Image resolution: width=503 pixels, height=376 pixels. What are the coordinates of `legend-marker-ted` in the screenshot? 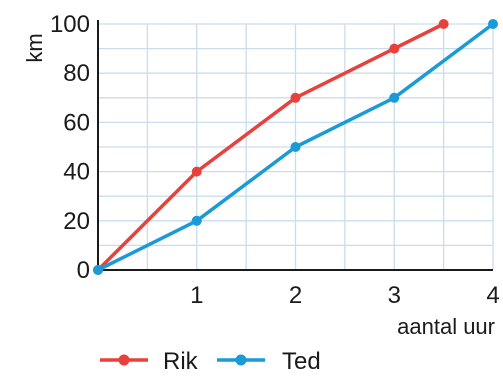 It's located at (241, 360).